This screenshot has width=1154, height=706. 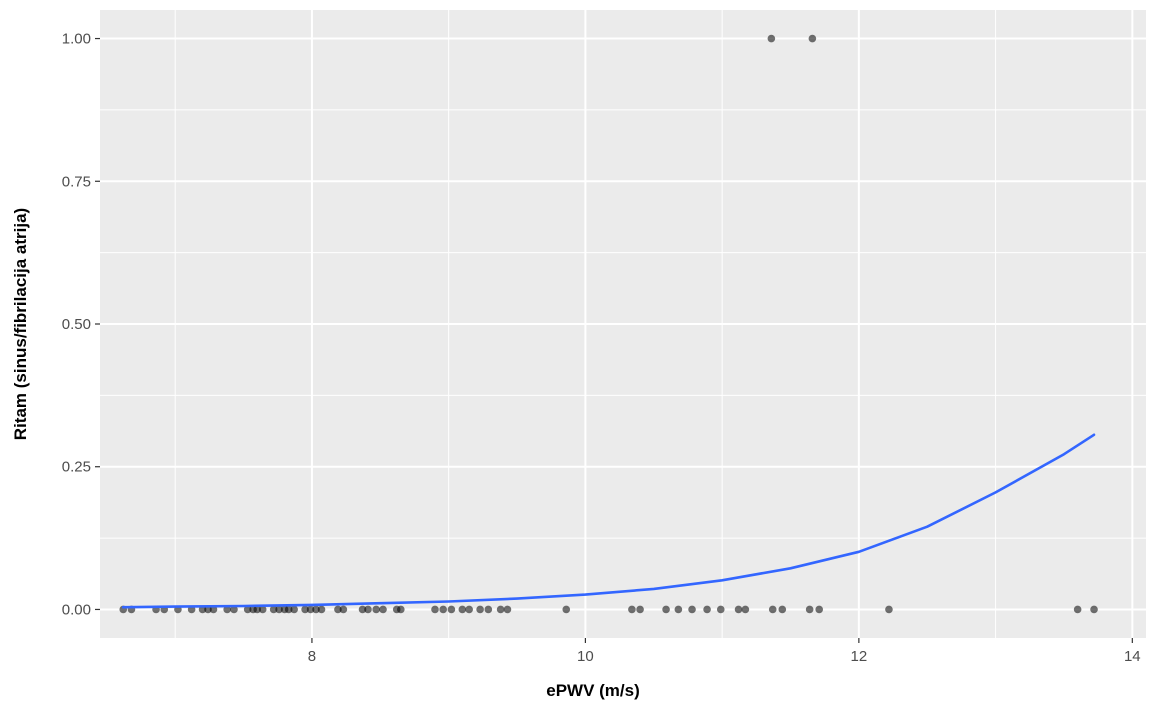 What do you see at coordinates (859, 656) in the screenshot?
I see `x-tick-label: 12` at bounding box center [859, 656].